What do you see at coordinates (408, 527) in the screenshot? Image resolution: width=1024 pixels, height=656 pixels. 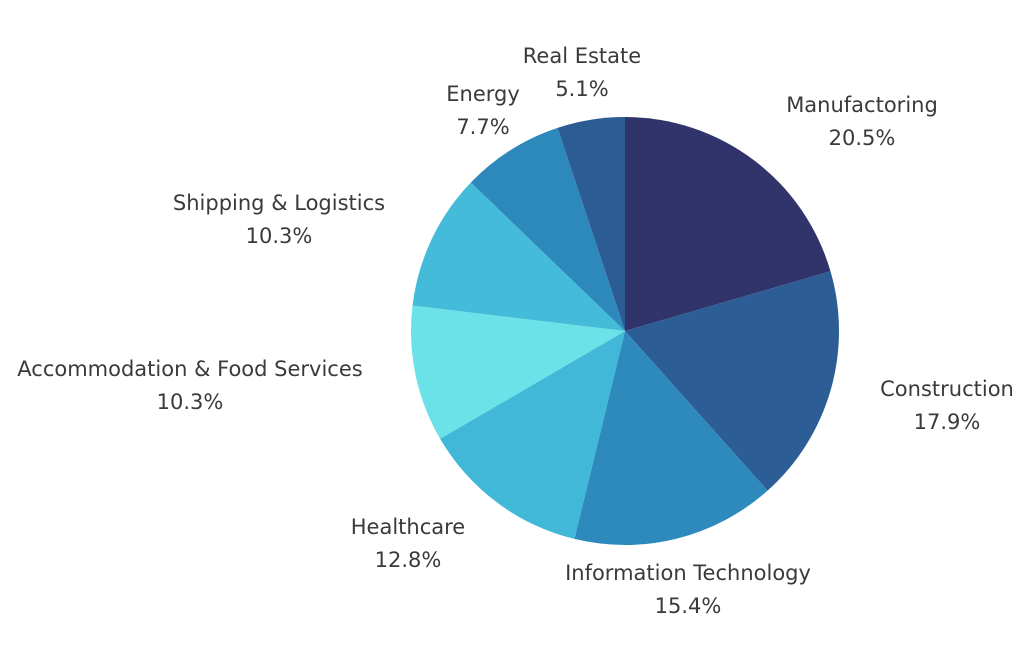 I see `slice-category-label: Healthcare` at bounding box center [408, 527].